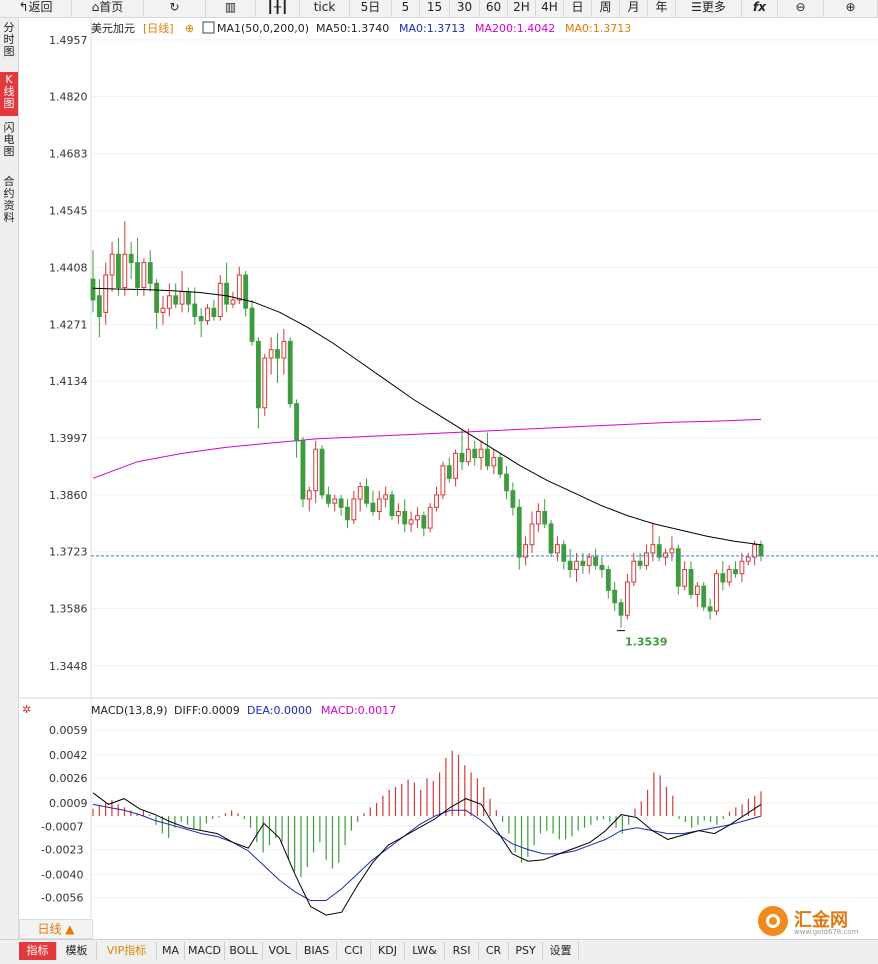 The height and width of the screenshot is (964, 878). Describe the element at coordinates (9, 39) in the screenshot. I see `tab-timeshare: 分时图` at that location.